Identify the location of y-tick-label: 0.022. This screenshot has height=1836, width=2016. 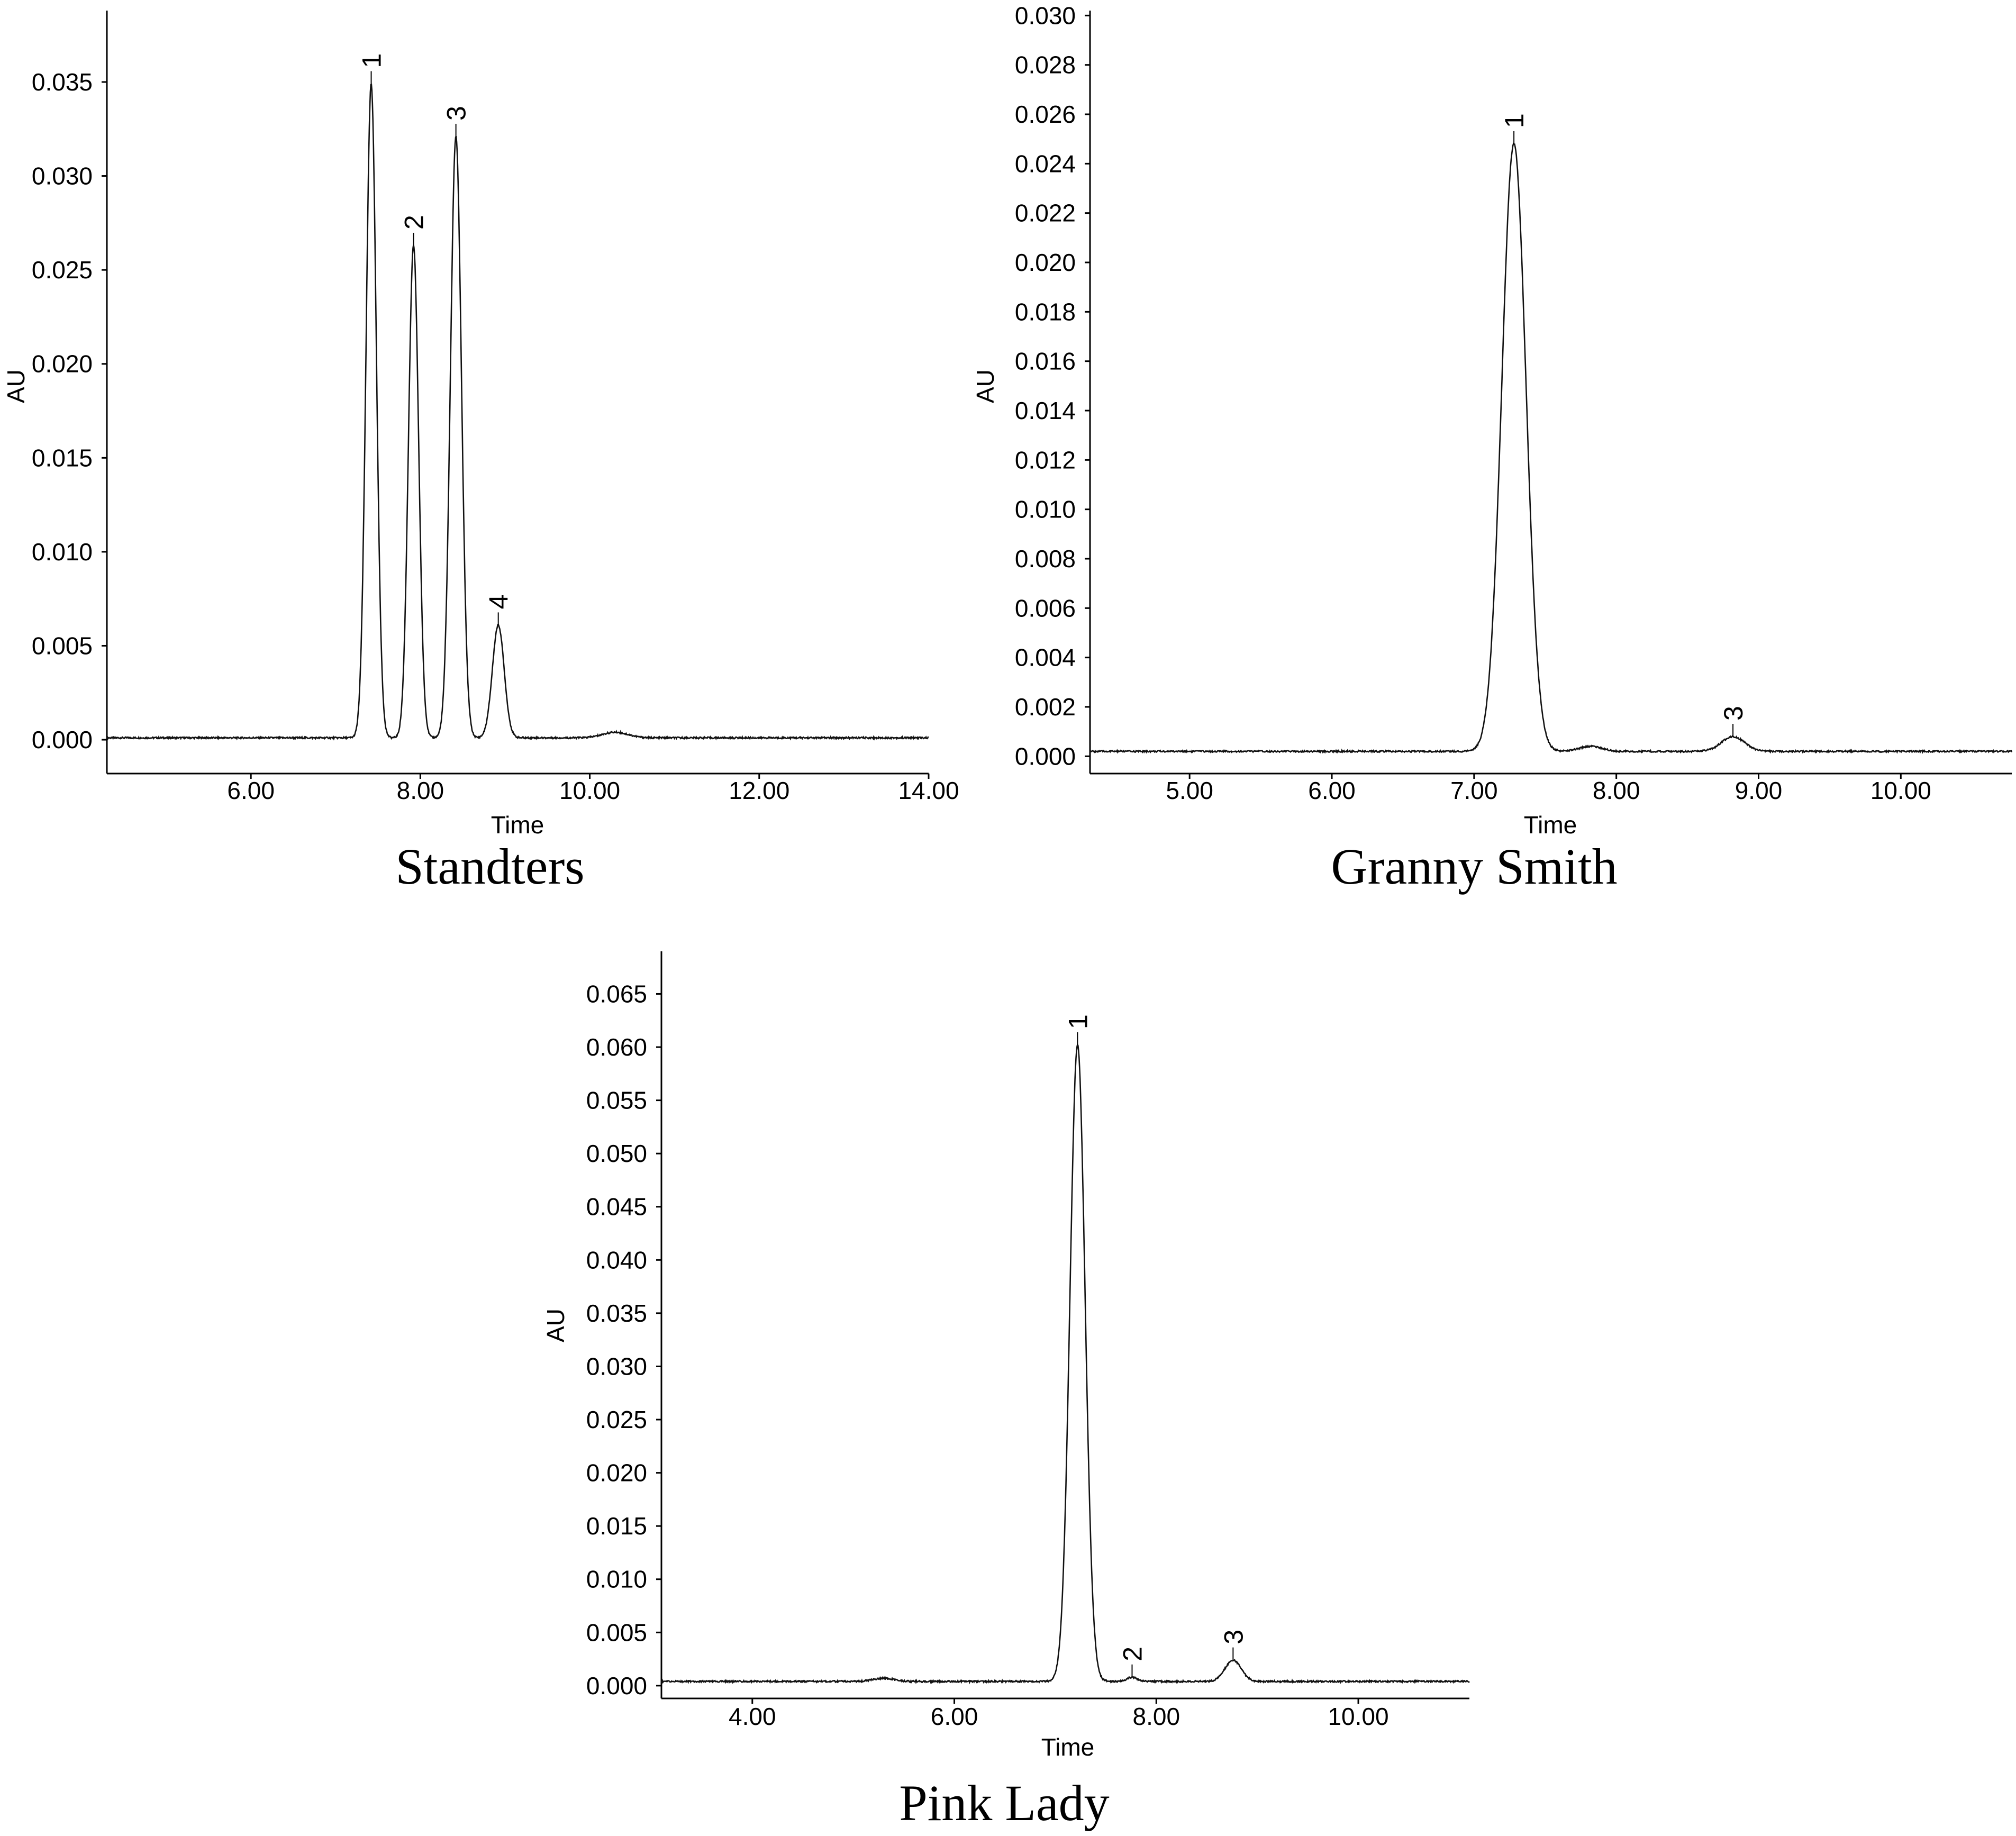
(1045, 213).